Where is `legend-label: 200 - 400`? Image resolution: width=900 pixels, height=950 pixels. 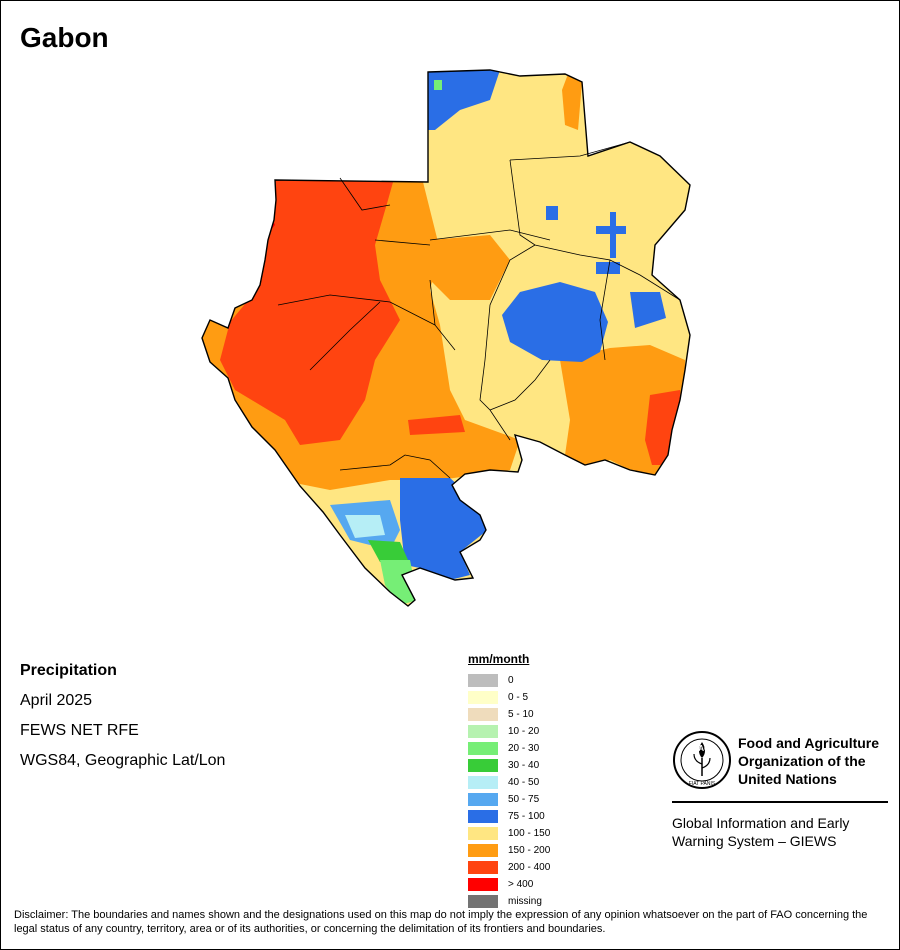
legend-label: 200 - 400 is located at coordinates (529, 867).